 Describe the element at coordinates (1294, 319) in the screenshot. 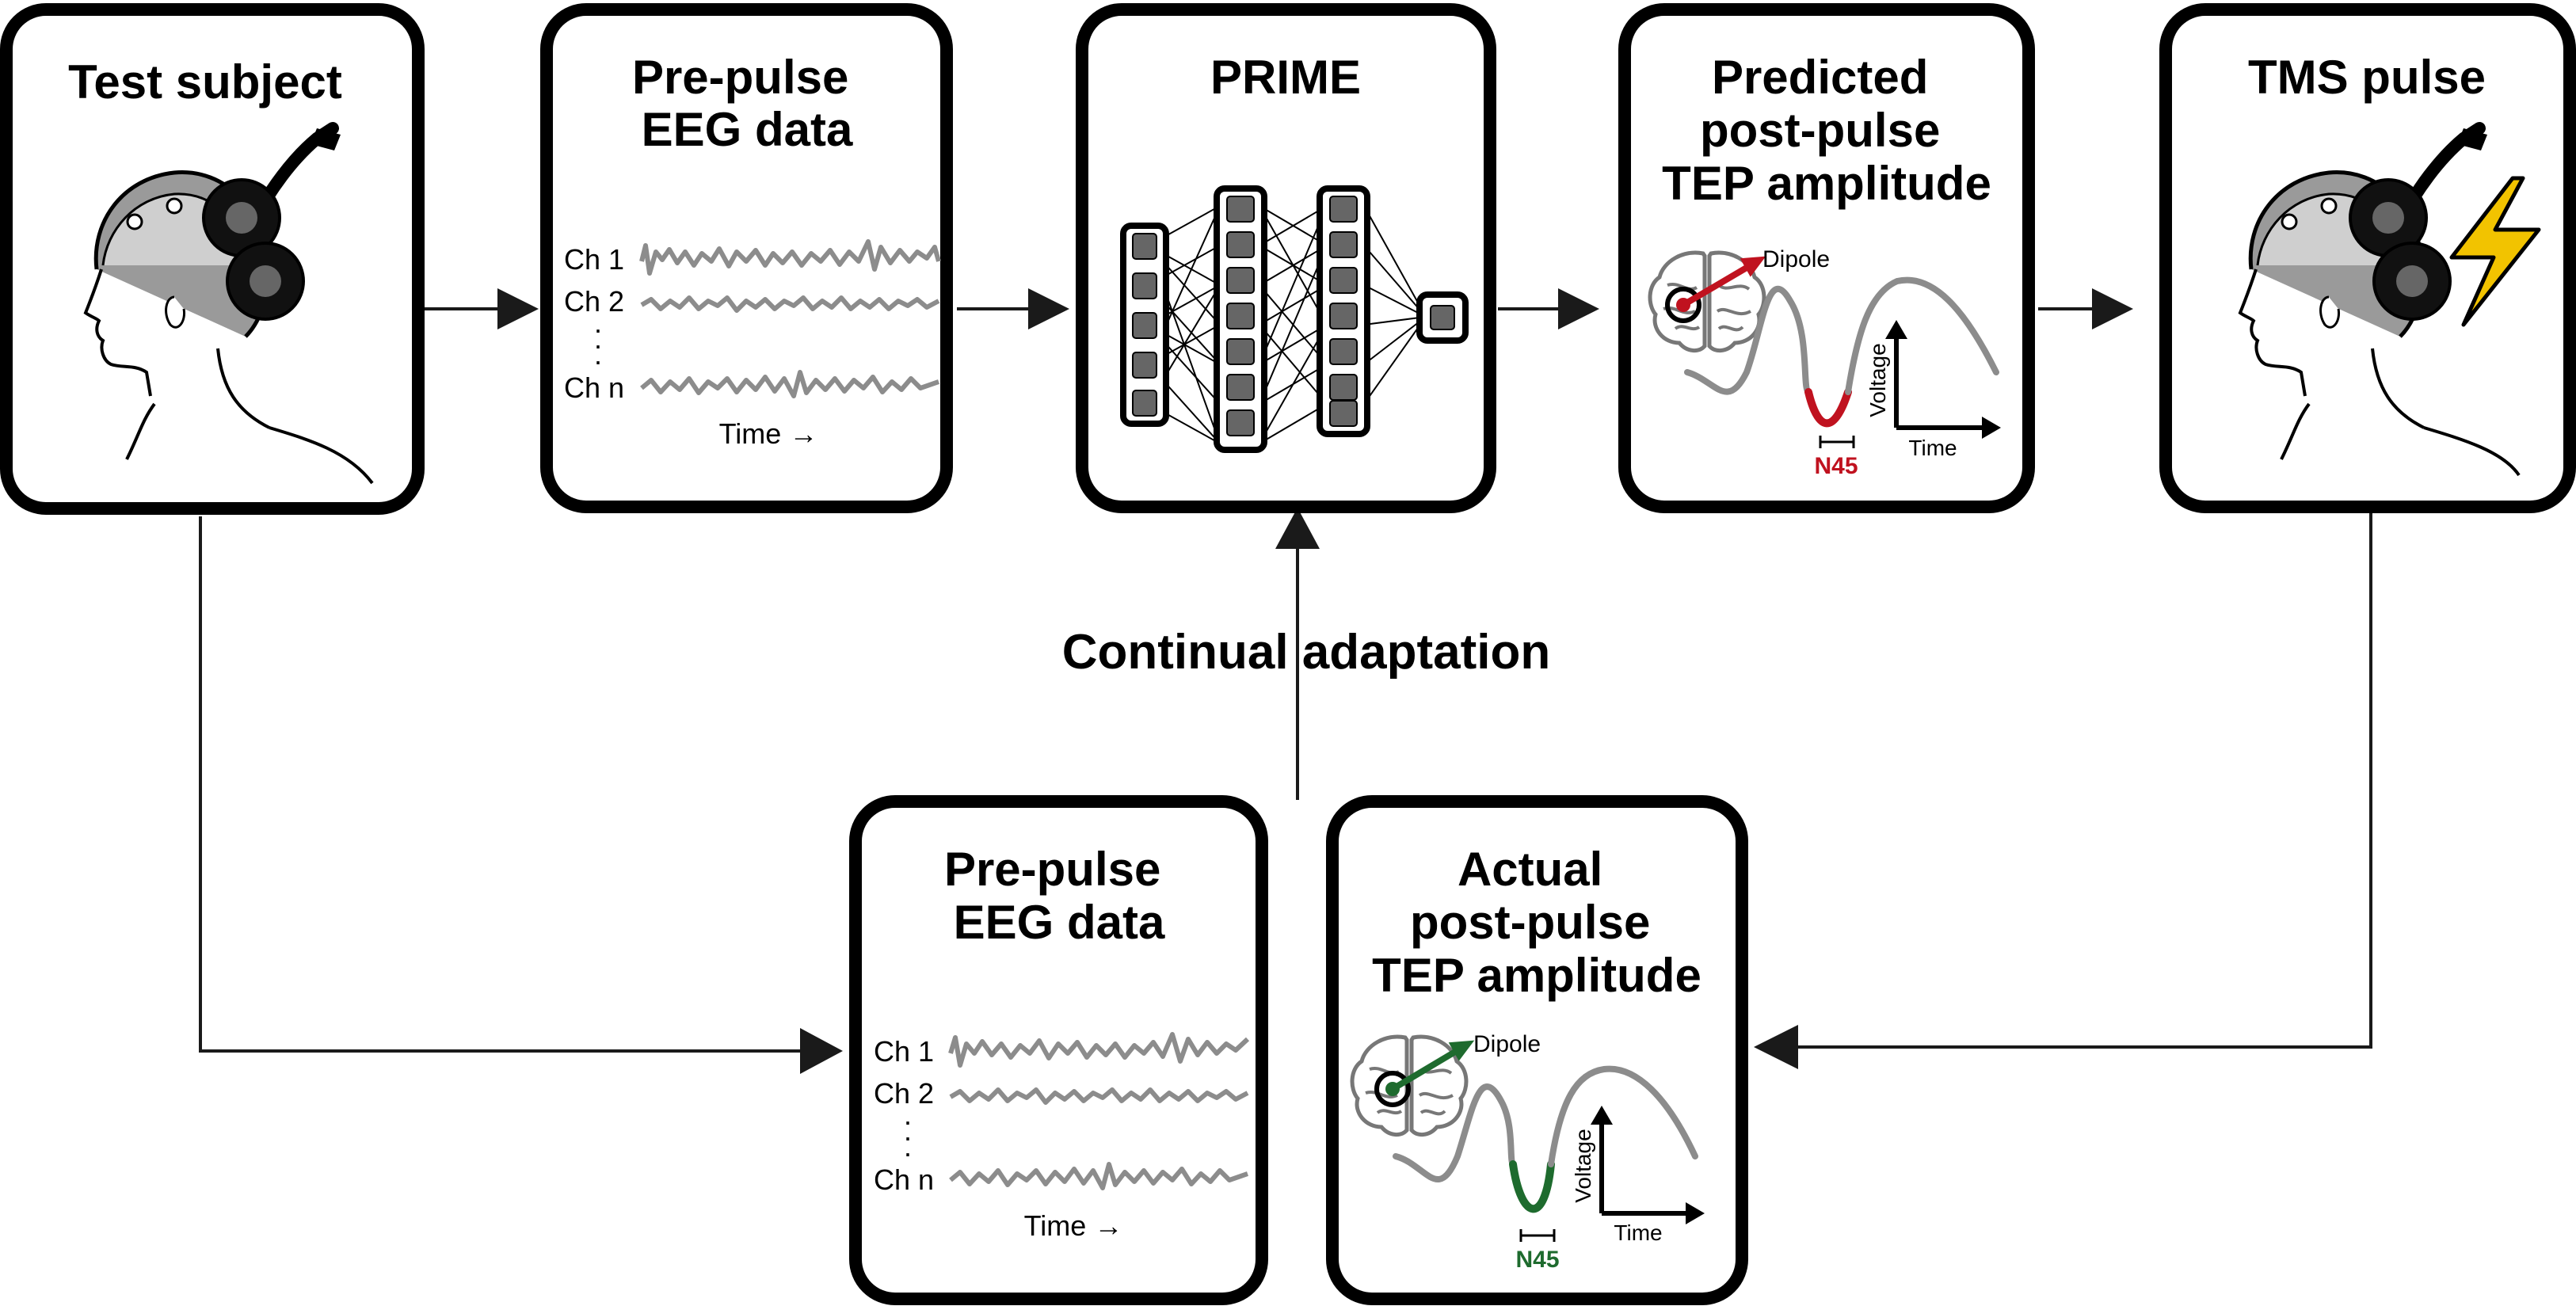

I see `neural-network-icon` at that location.